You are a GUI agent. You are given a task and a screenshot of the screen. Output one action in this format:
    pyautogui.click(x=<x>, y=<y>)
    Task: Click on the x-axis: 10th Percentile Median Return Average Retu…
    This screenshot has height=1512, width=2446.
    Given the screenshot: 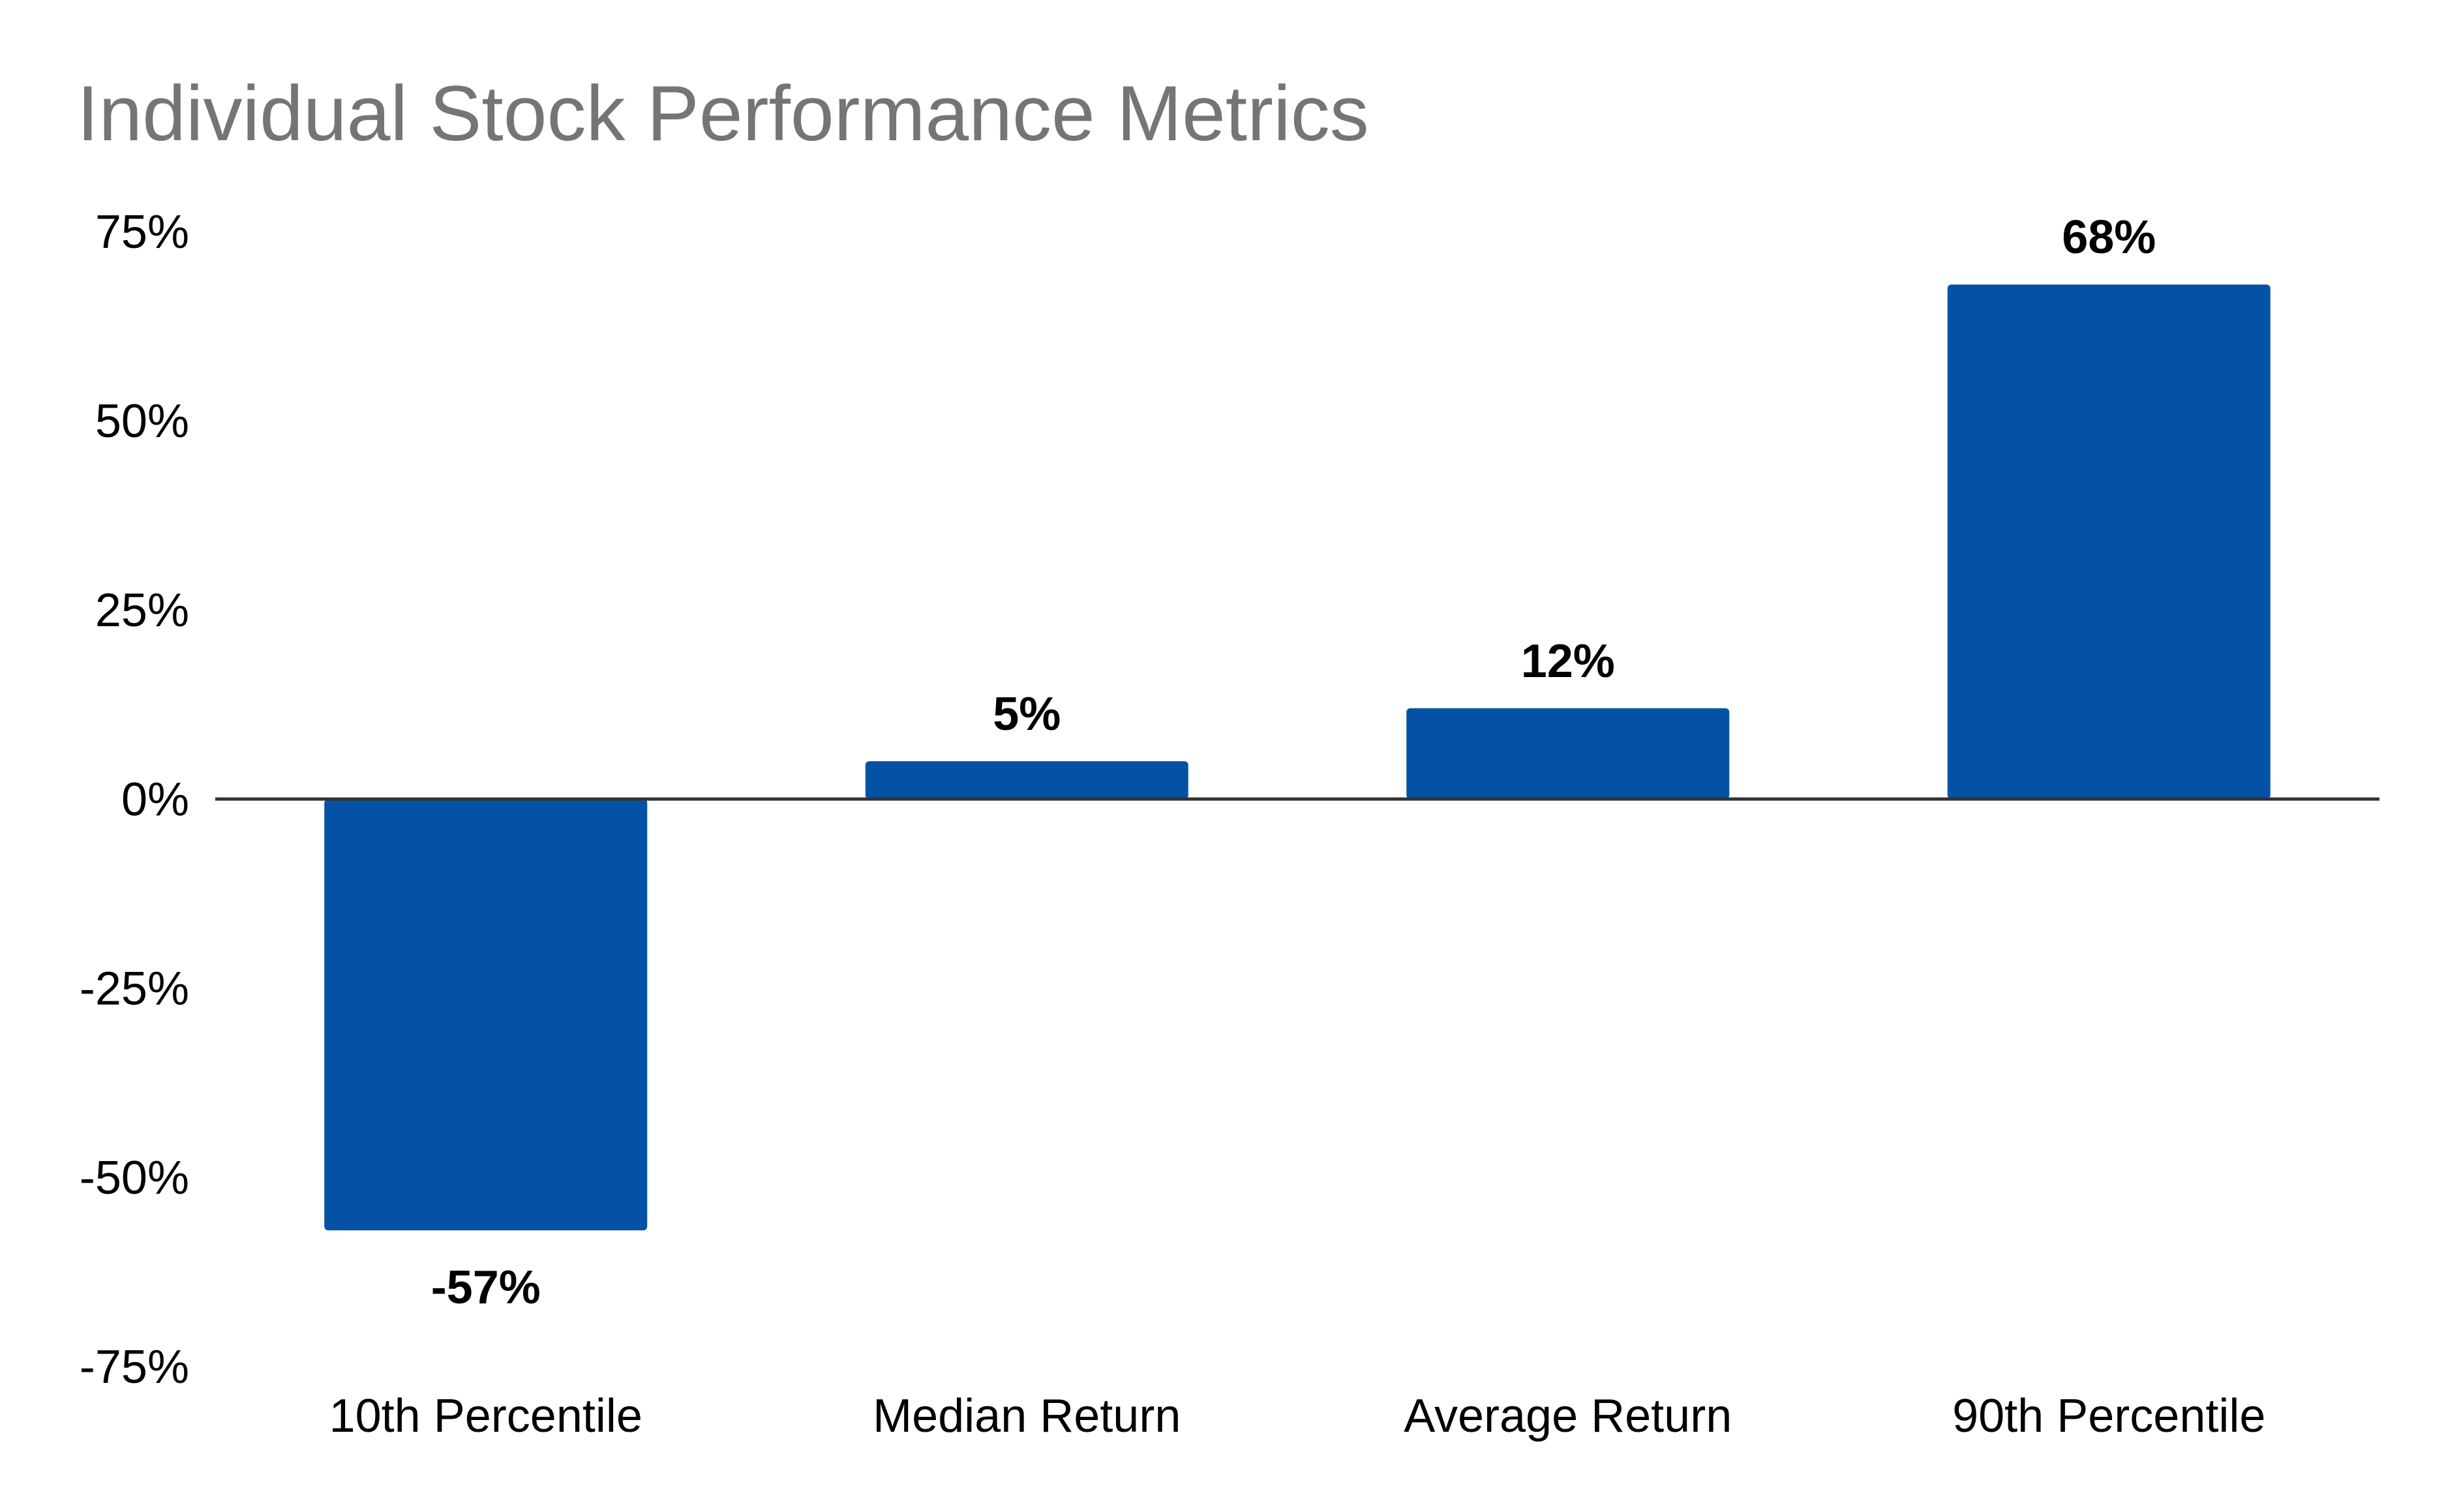 What is the action you would take?
    pyautogui.click(x=1297, y=1416)
    